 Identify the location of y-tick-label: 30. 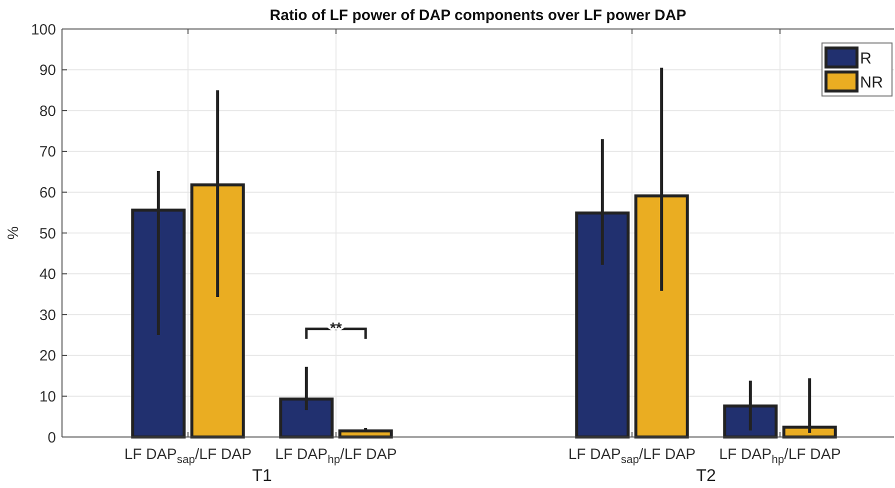
(47, 315).